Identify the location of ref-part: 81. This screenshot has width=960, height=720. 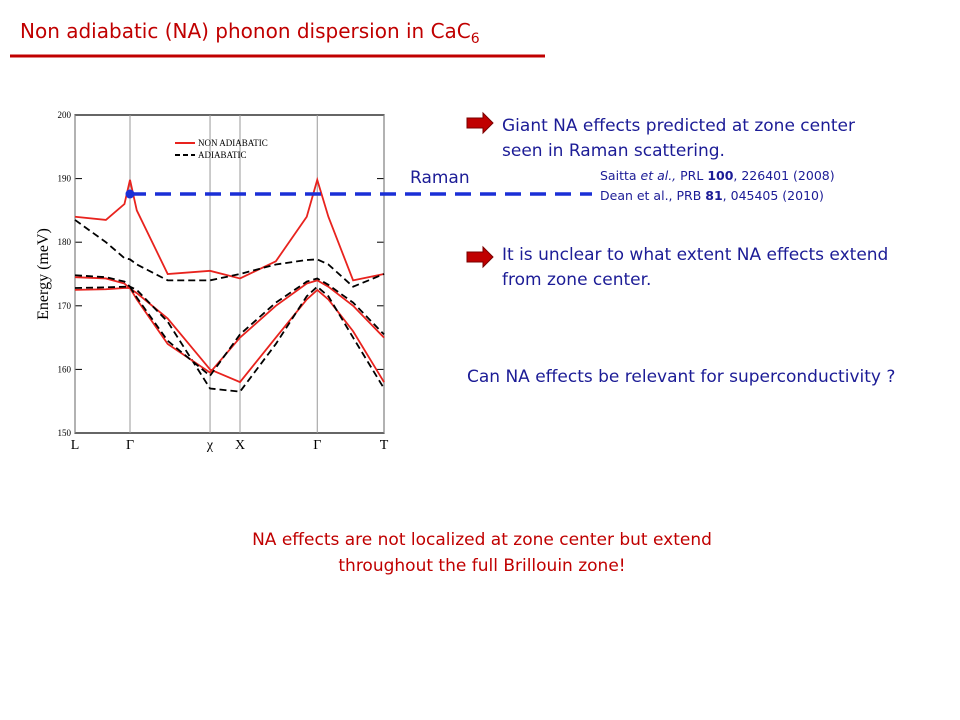
(713, 195).